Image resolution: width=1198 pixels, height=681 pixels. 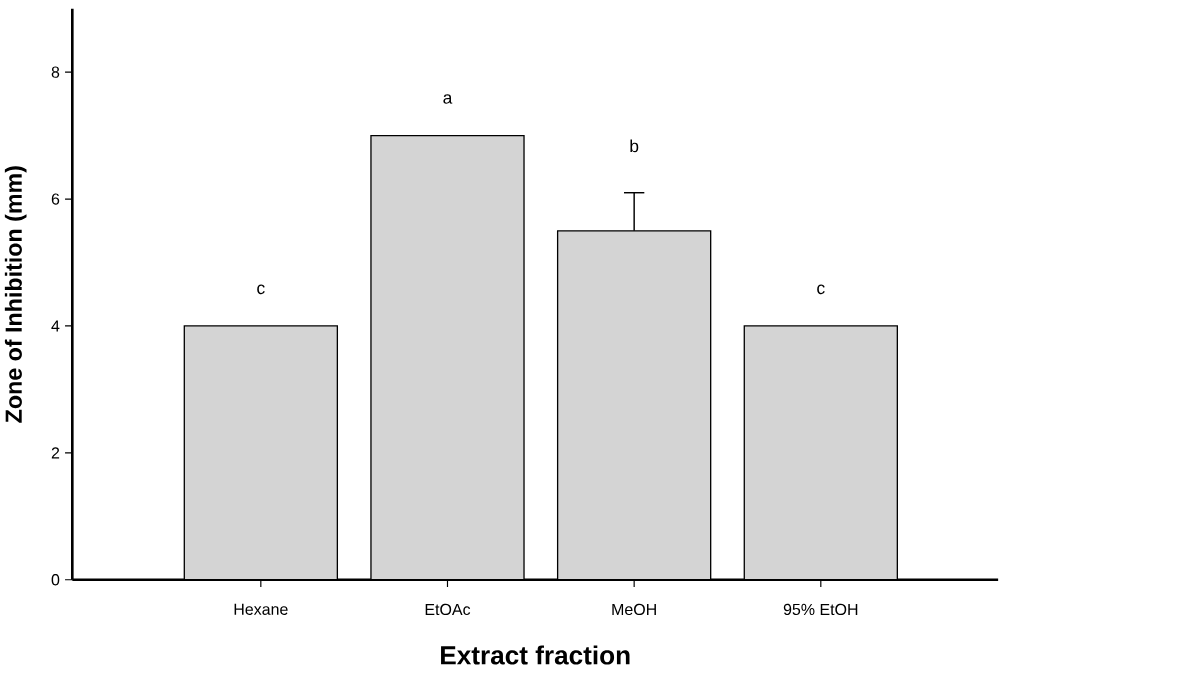 What do you see at coordinates (535, 655) in the screenshot?
I see `x-axis-title: Extract fraction` at bounding box center [535, 655].